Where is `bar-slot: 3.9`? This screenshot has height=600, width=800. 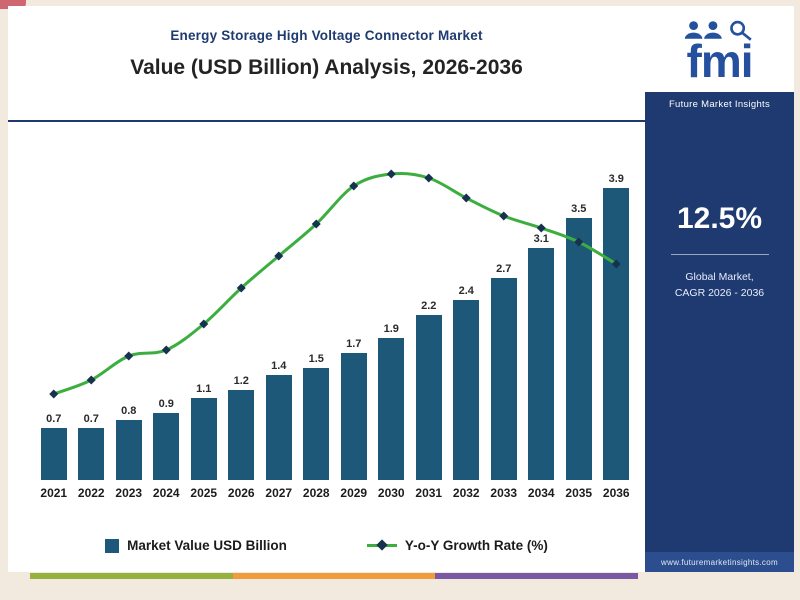
bar-slot: 3.9 is located at coordinates (617, 305).